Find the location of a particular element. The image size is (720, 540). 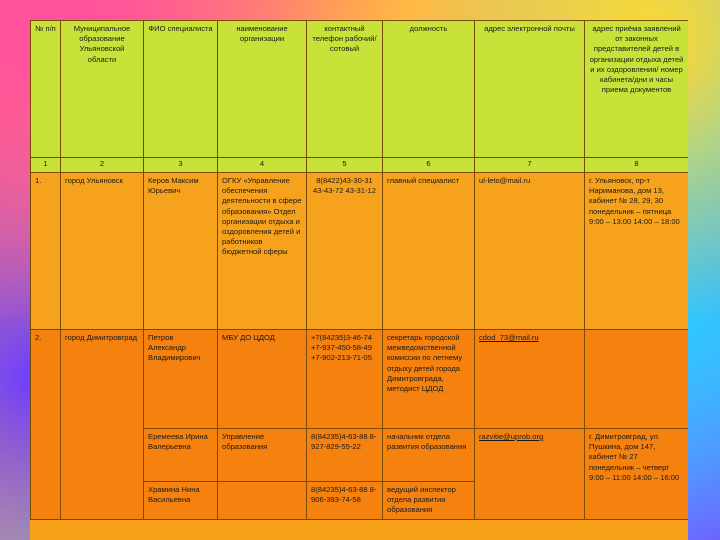

fio-cell: Керов Максим Юрьевич is located at coordinates (180, 251).